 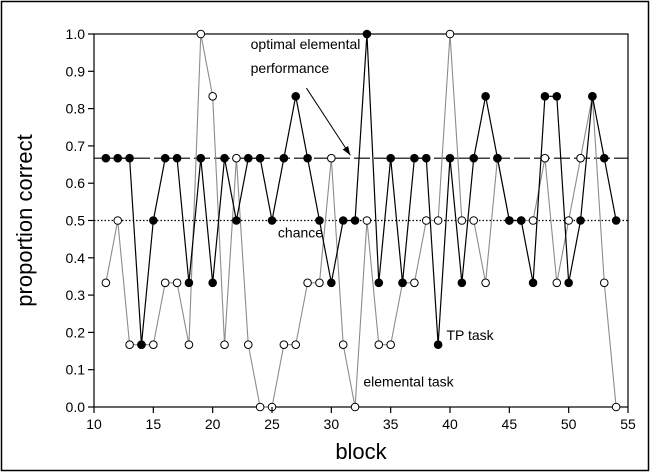 I want to click on y-tick-label: 0.2, so click(x=76, y=332).